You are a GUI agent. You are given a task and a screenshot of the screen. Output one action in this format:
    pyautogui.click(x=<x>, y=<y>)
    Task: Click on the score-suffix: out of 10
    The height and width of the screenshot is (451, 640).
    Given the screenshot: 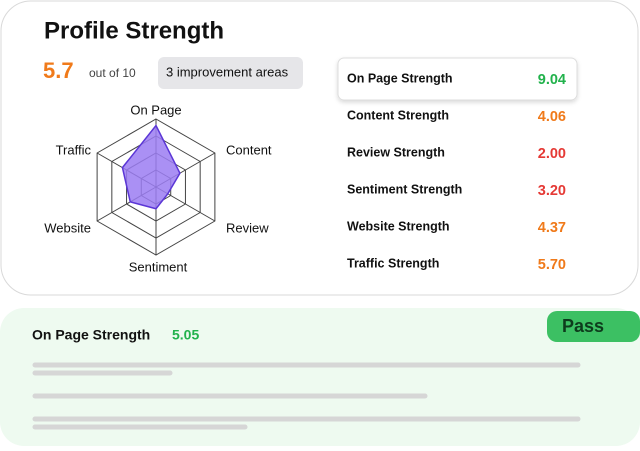 What is the action you would take?
    pyautogui.click(x=112, y=73)
    